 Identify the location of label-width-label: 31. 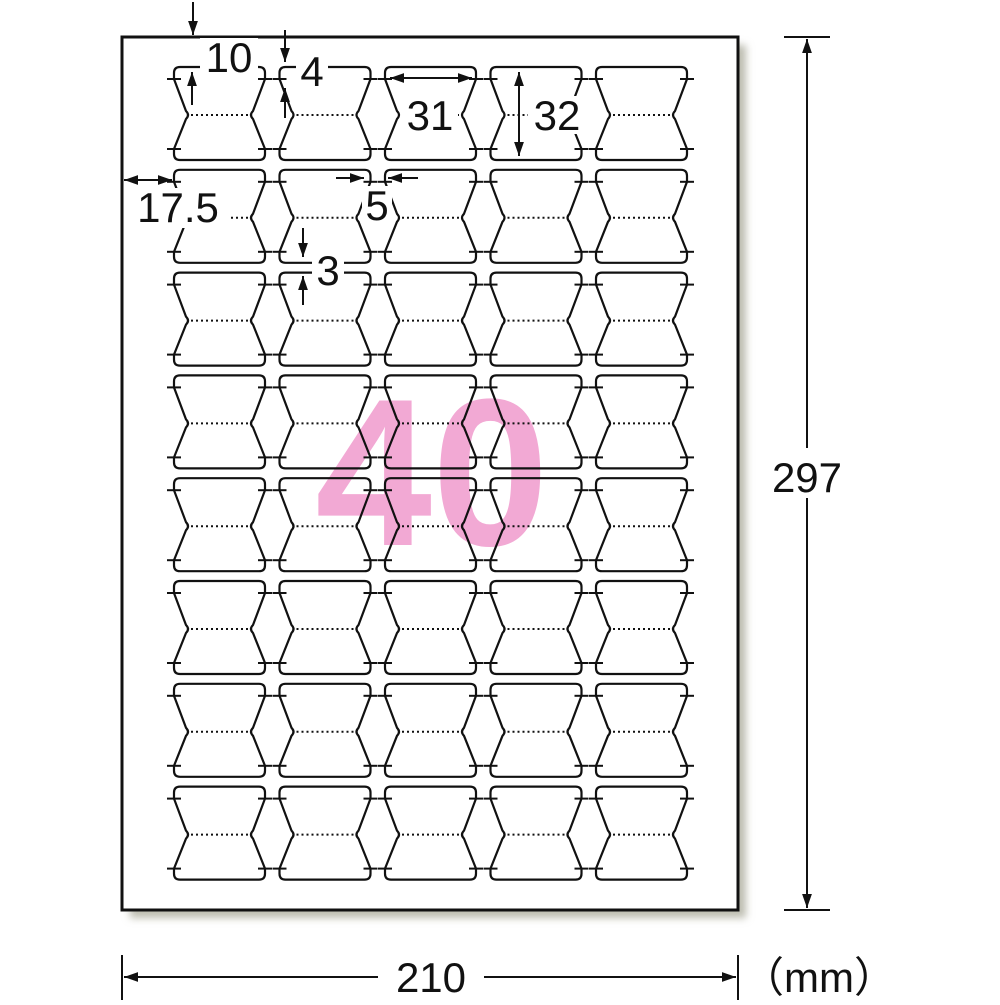
(430, 115).